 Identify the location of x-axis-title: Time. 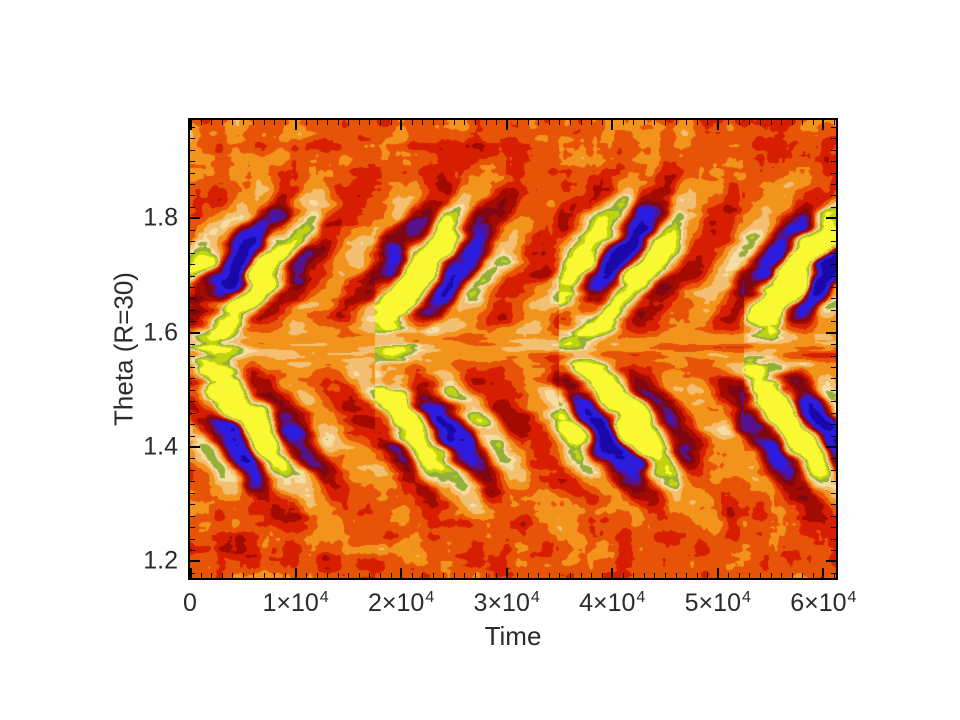
(513, 636).